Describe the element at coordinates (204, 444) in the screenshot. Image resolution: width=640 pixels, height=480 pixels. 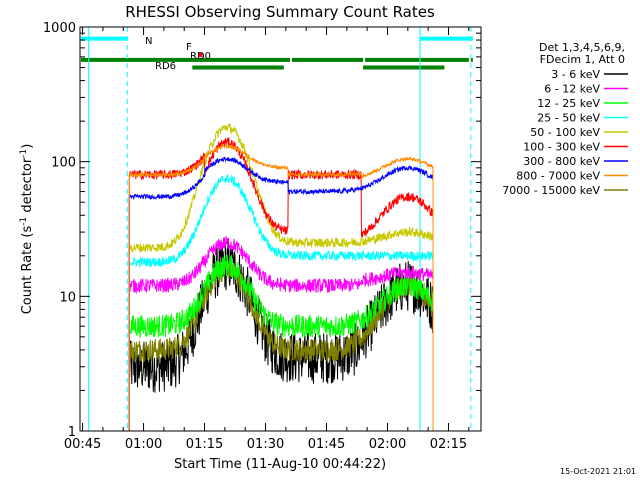
I see `x-tick-label: 01:15` at that location.